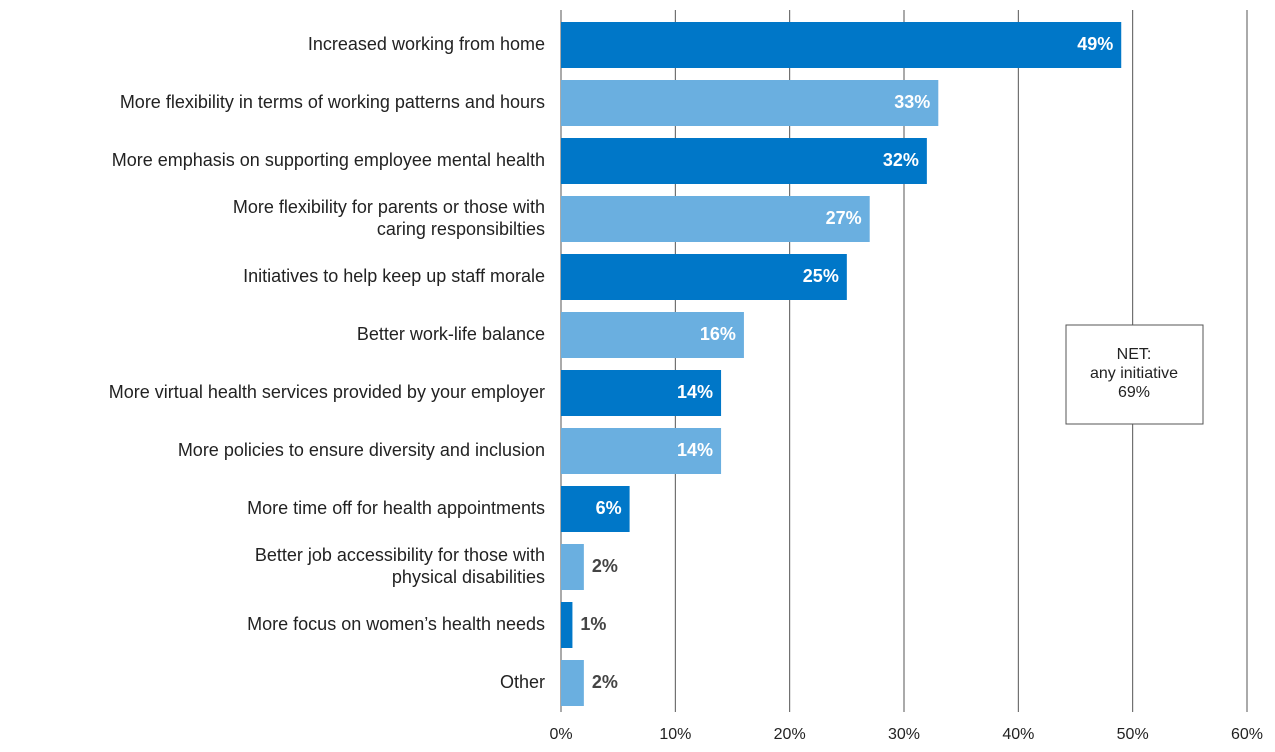  I want to click on x-tick-label: 0%, so click(560, 734).